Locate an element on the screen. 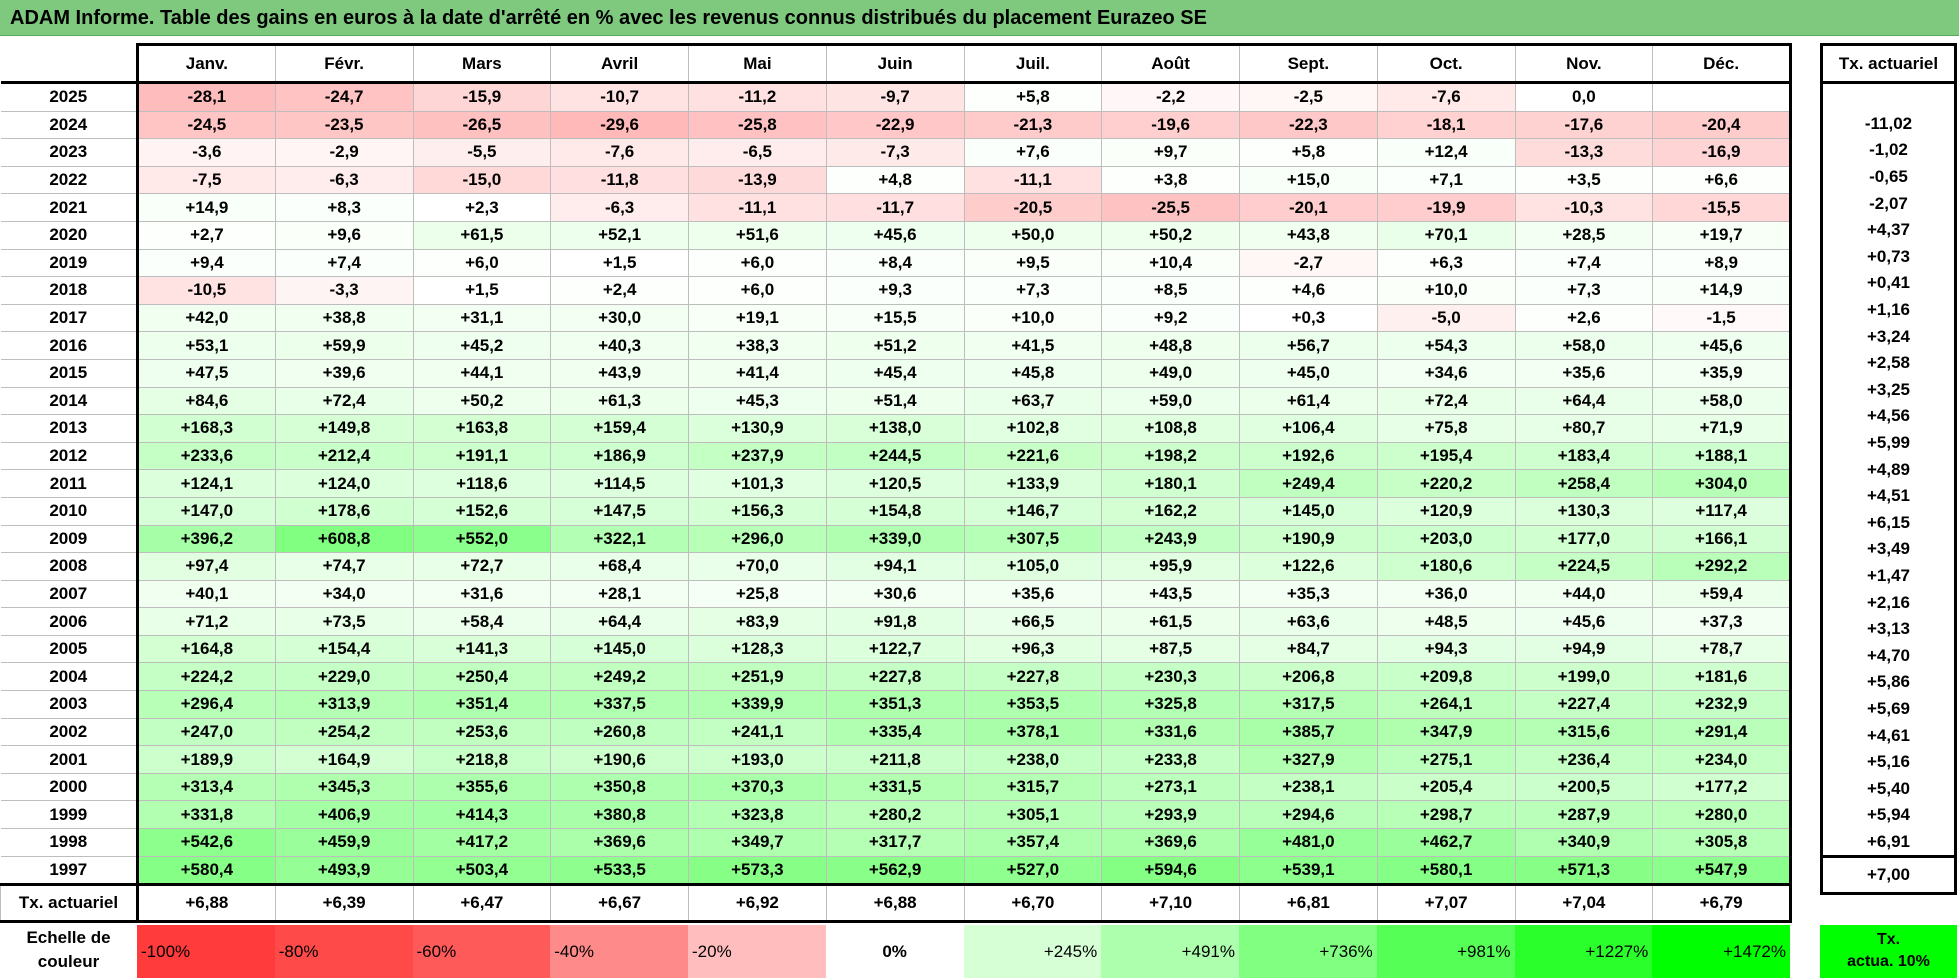 Image resolution: width=1959 pixels, height=978 pixels. gain-cell: +339,9 is located at coordinates (757, 704).